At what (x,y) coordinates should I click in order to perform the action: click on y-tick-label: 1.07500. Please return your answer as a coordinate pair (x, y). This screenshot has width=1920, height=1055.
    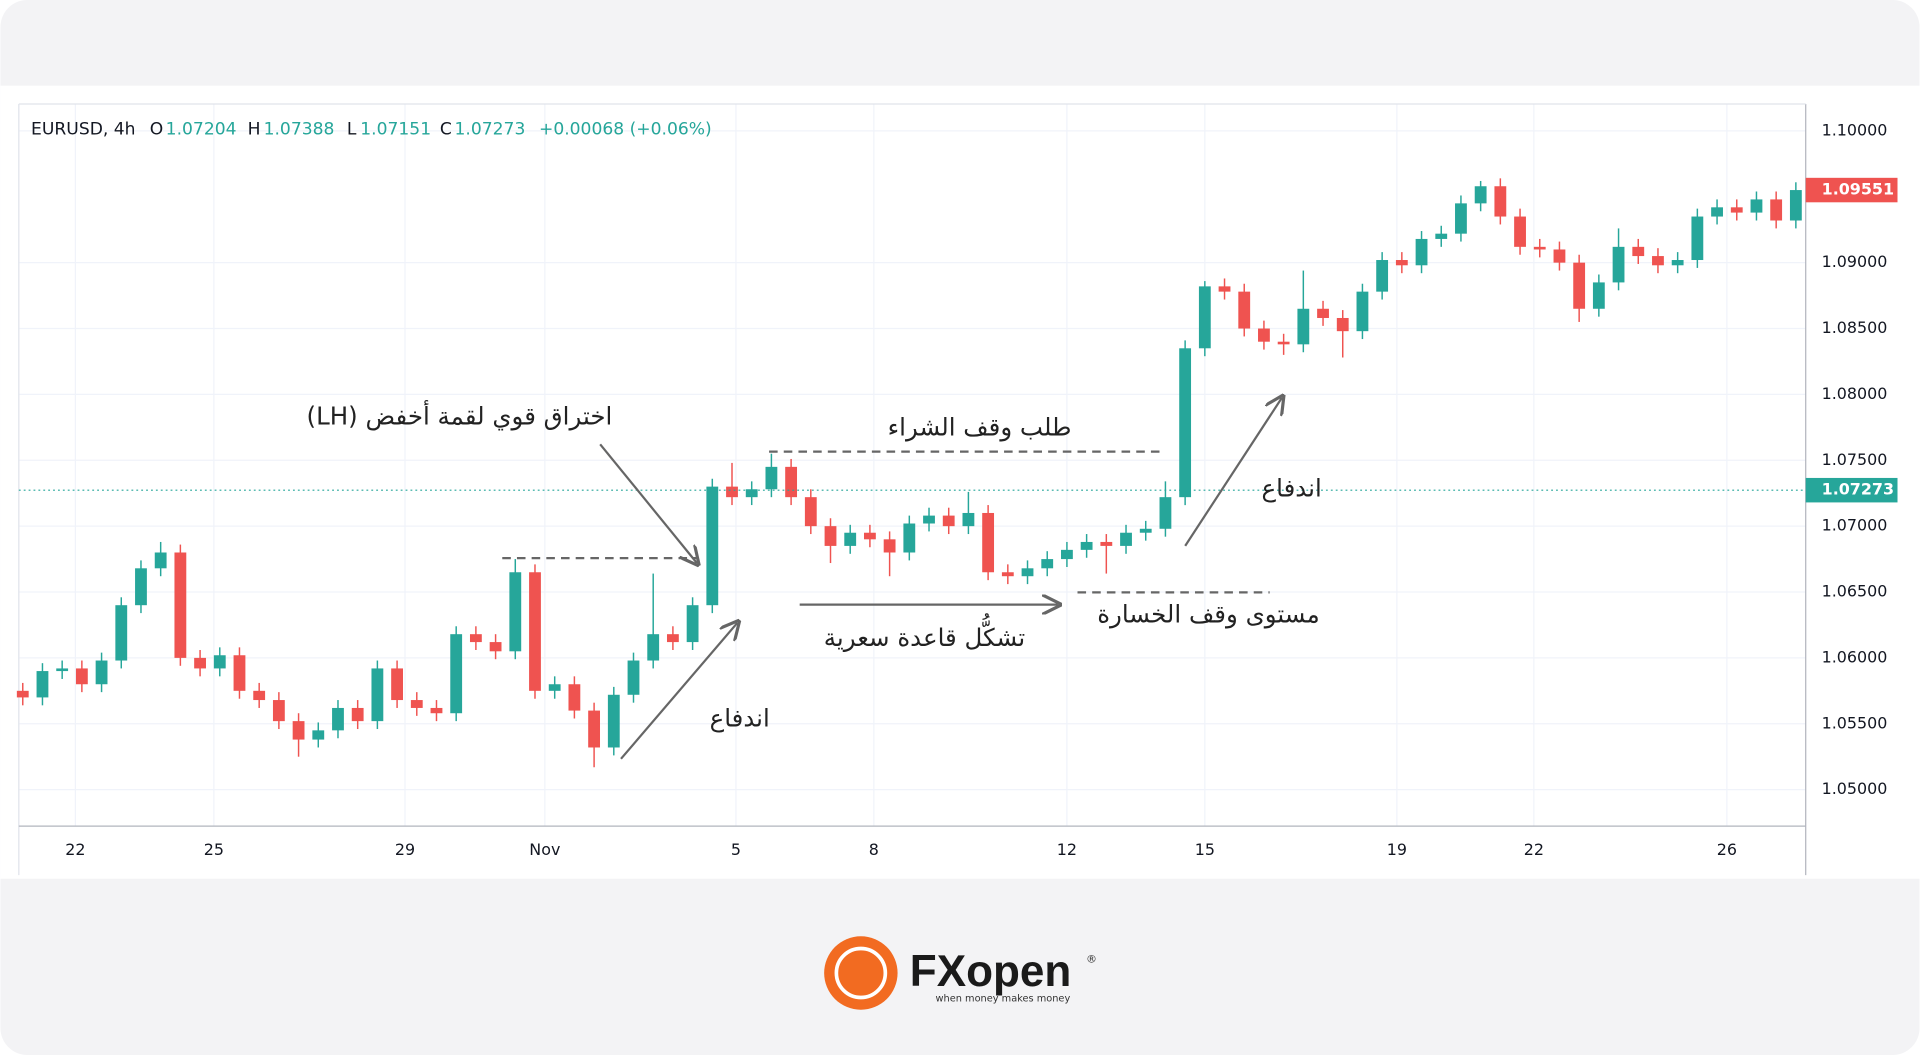
    Looking at the image, I should click on (1855, 459).